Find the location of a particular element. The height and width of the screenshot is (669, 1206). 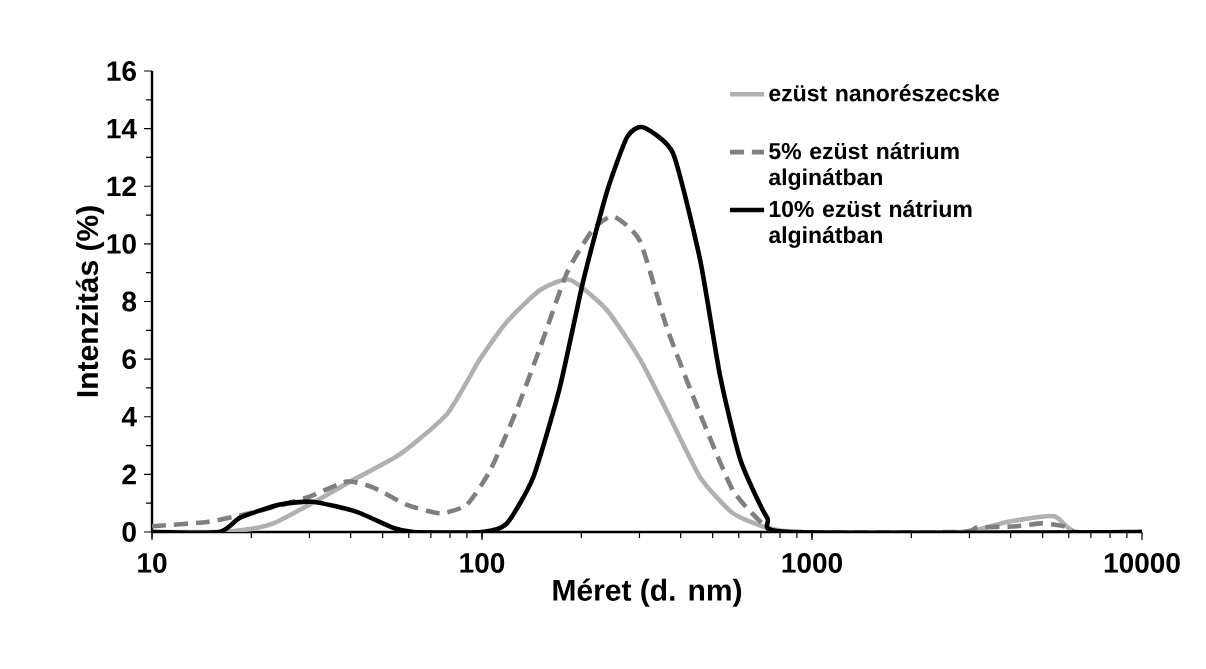

y-tick-label: 0 is located at coordinates (129, 532).